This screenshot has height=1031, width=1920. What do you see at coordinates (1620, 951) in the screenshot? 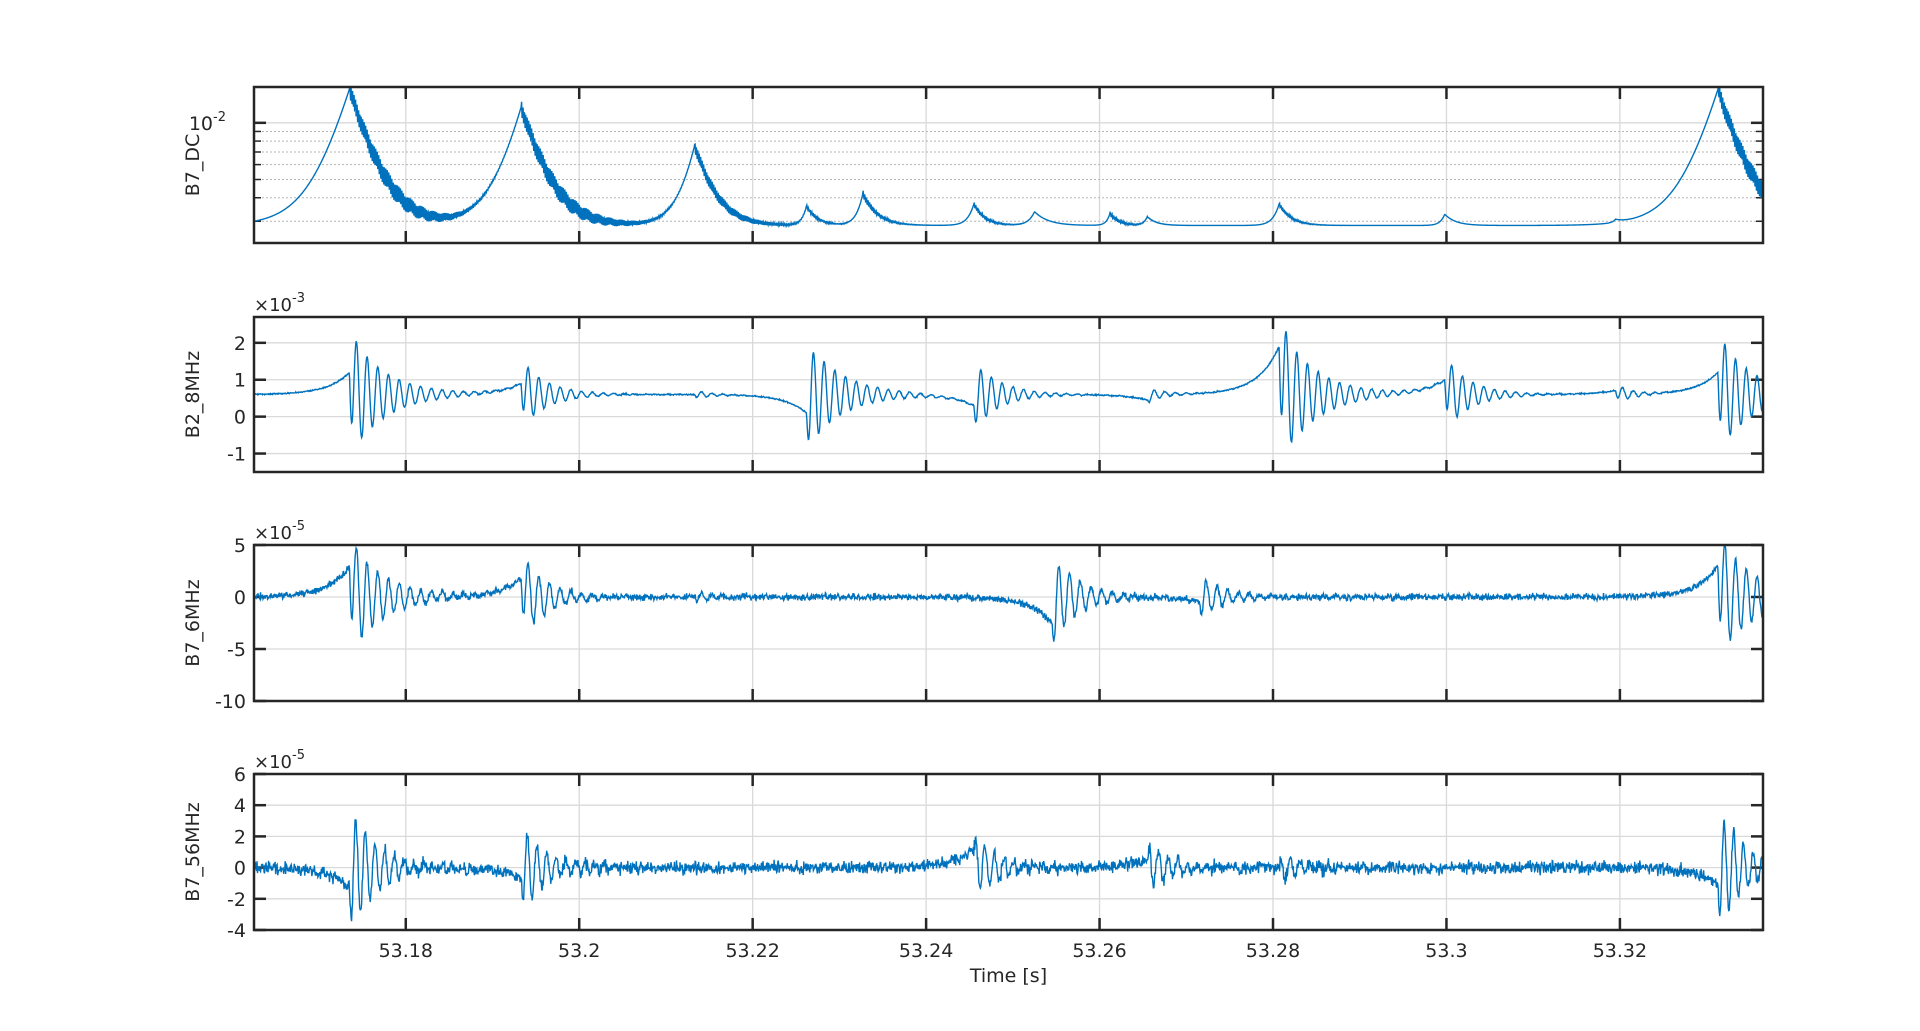
I see `x-tick-label: 53.32` at bounding box center [1620, 951].